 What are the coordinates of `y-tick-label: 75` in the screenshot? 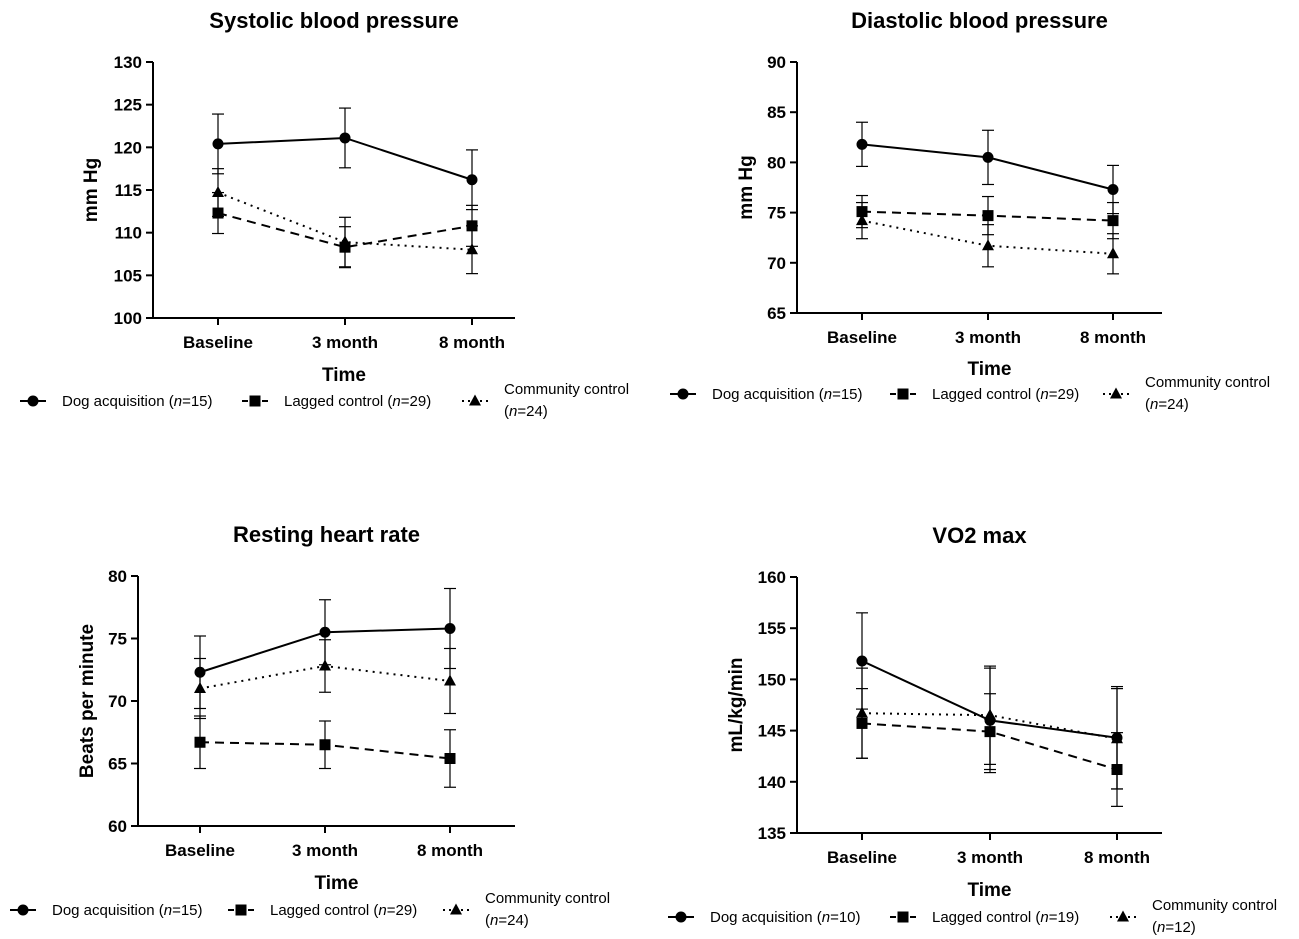 It's located at (117, 639).